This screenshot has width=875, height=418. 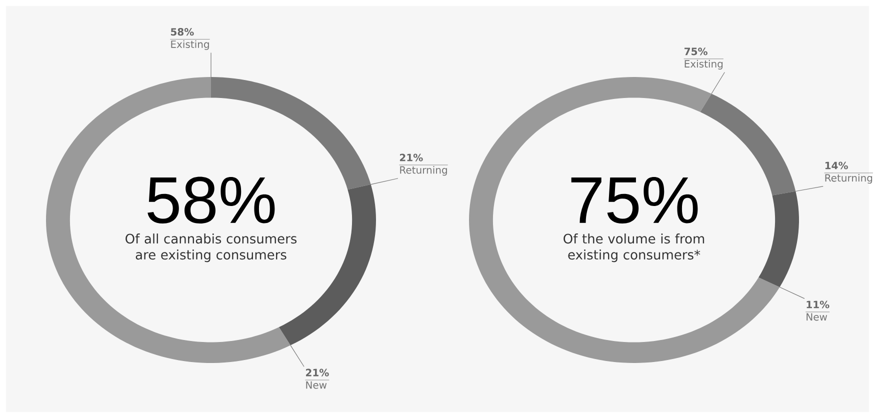 I want to click on data-label: 14%, so click(x=836, y=166).